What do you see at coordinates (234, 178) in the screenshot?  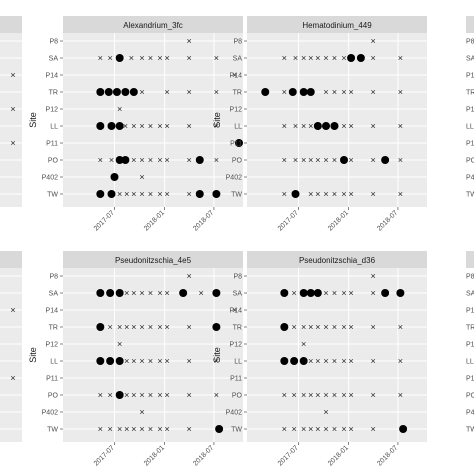 I see `y-tick-label: P402` at bounding box center [234, 178].